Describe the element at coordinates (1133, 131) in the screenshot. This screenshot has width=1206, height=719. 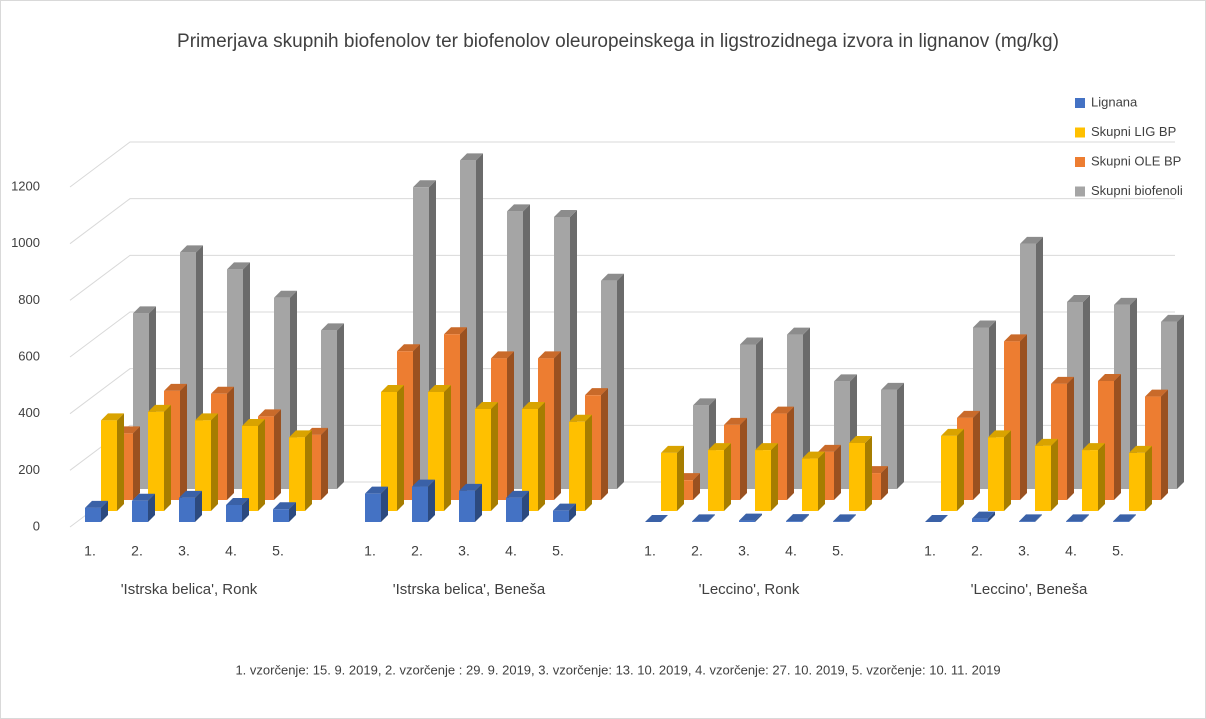
I see `legend-label: Skupni LIG BP` at that location.